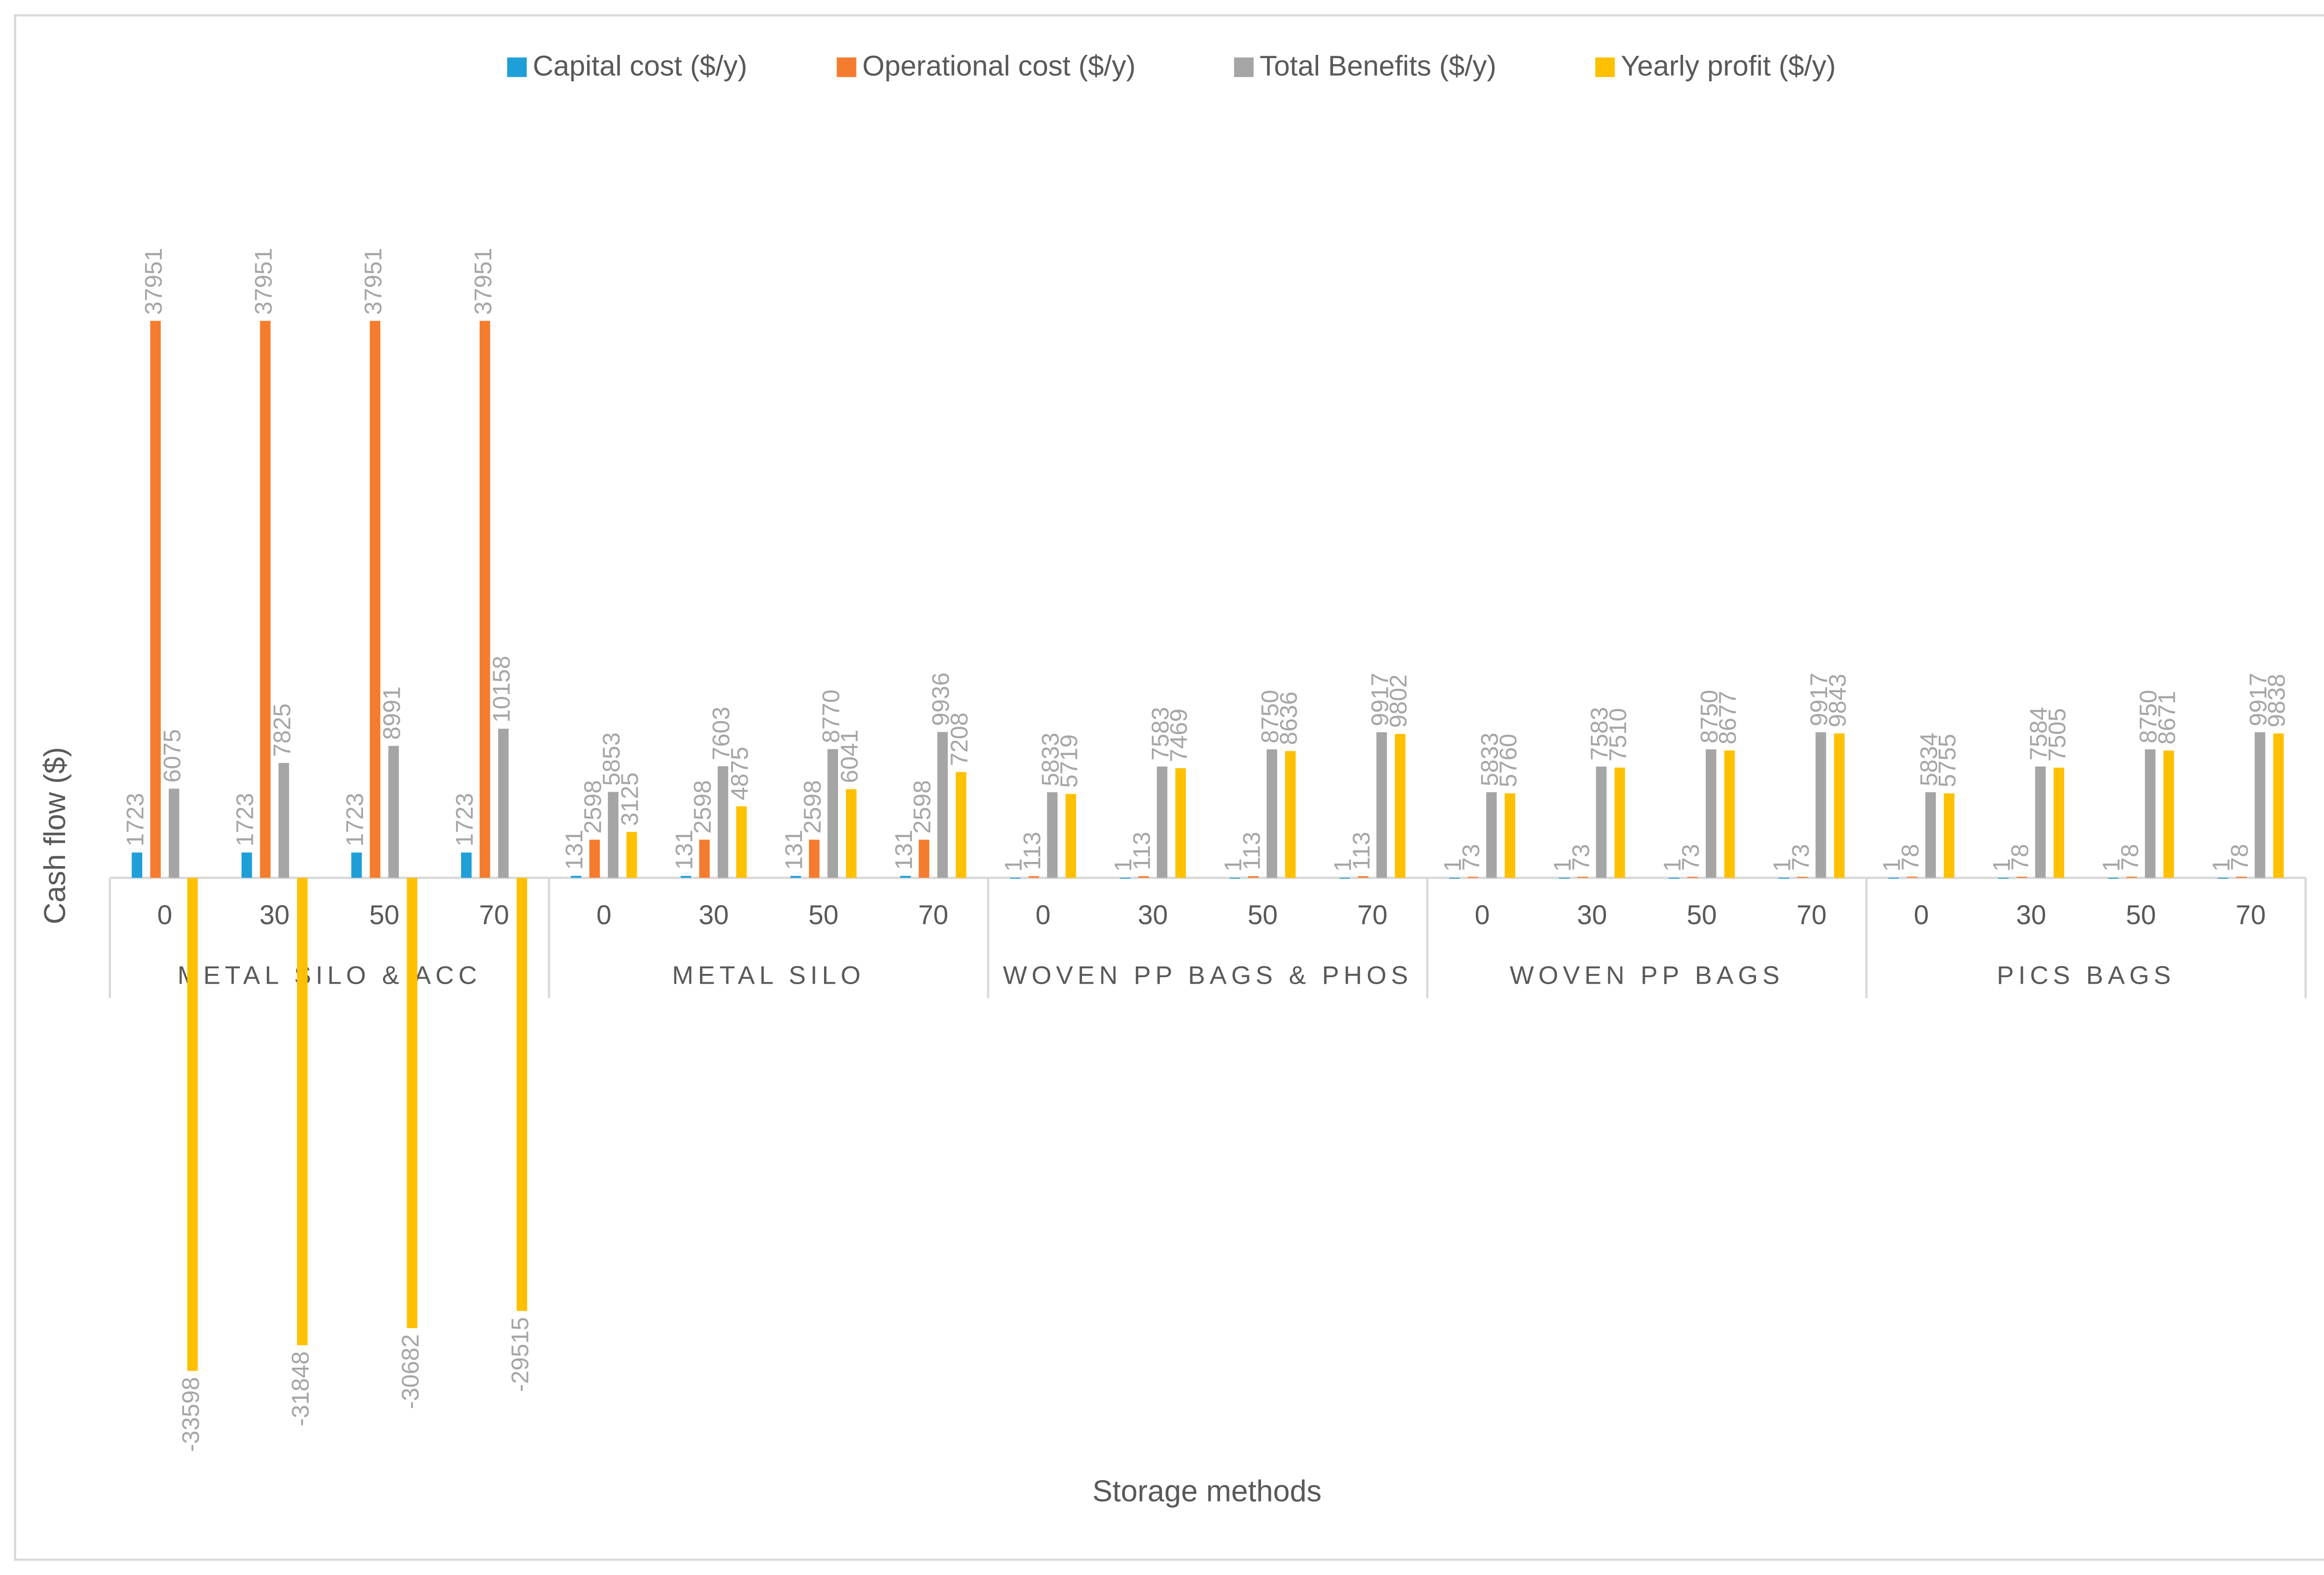  What do you see at coordinates (999, 66) in the screenshot?
I see `legend-label: Operational cost ($/y)` at bounding box center [999, 66].